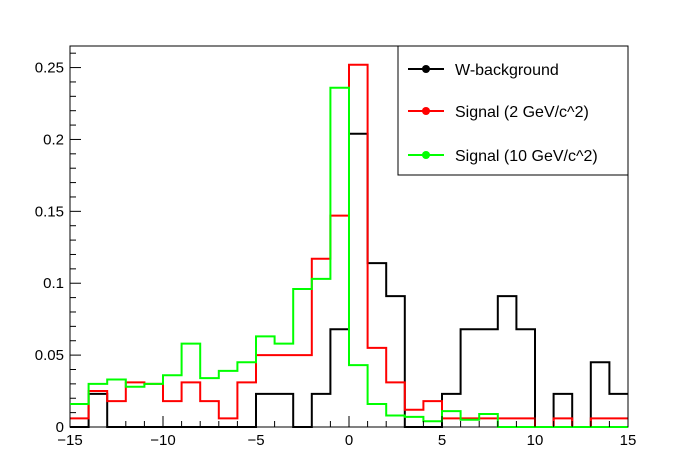  What do you see at coordinates (628, 440) in the screenshot?
I see `x-tick-label: 15` at bounding box center [628, 440].